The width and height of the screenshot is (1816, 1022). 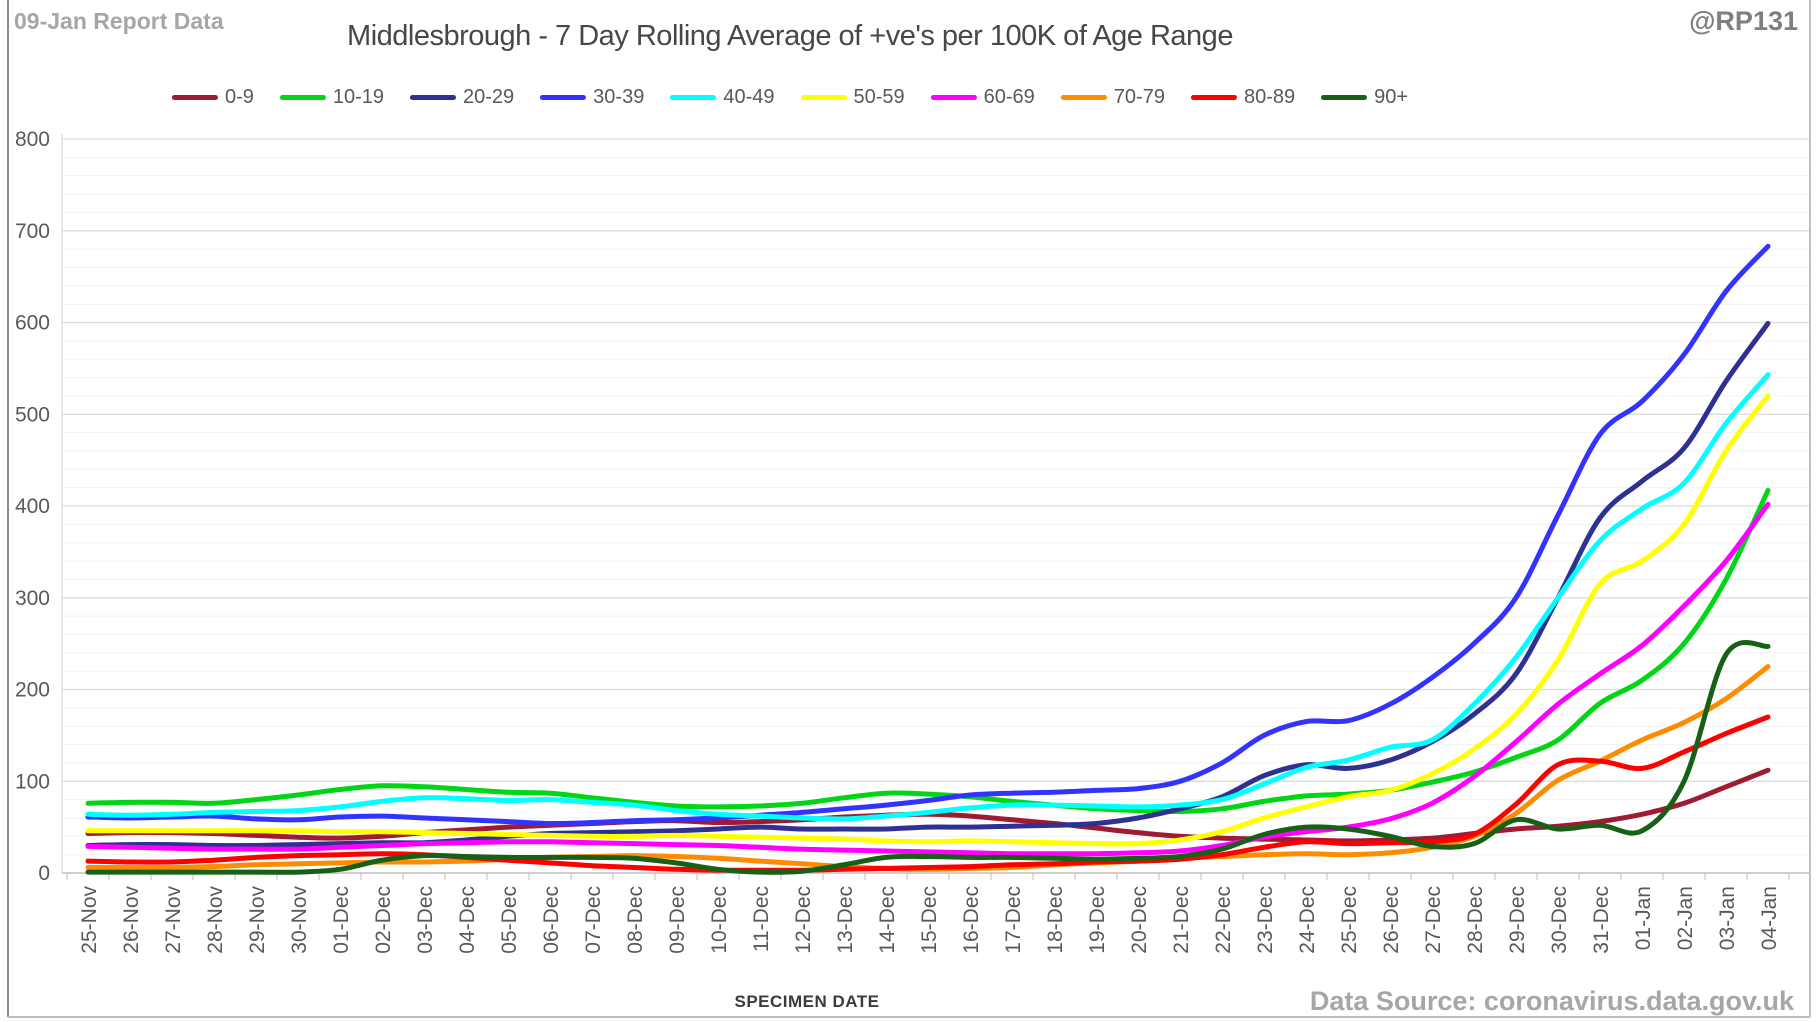 I want to click on x-tick-label: 30-Nov, so click(x=299, y=920).